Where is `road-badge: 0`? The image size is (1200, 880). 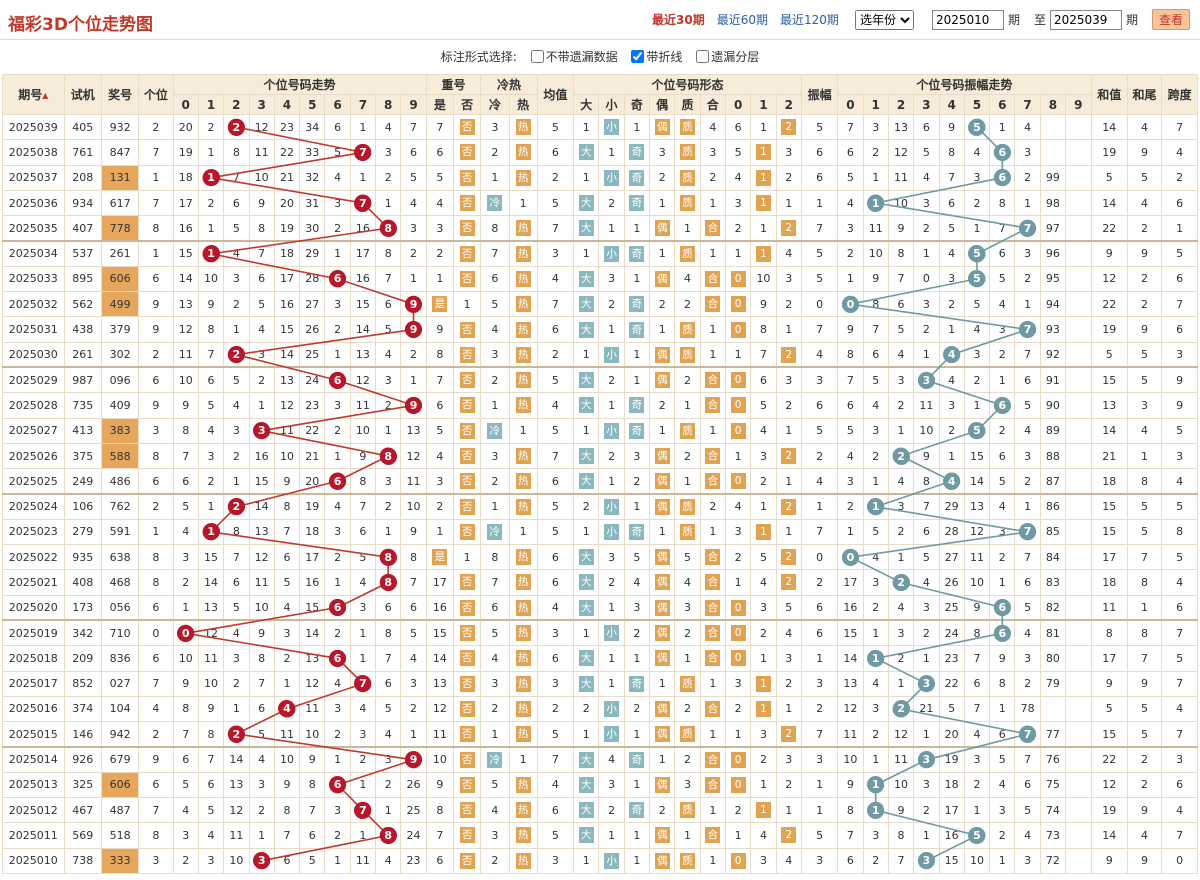 road-badge: 0 is located at coordinates (738, 607).